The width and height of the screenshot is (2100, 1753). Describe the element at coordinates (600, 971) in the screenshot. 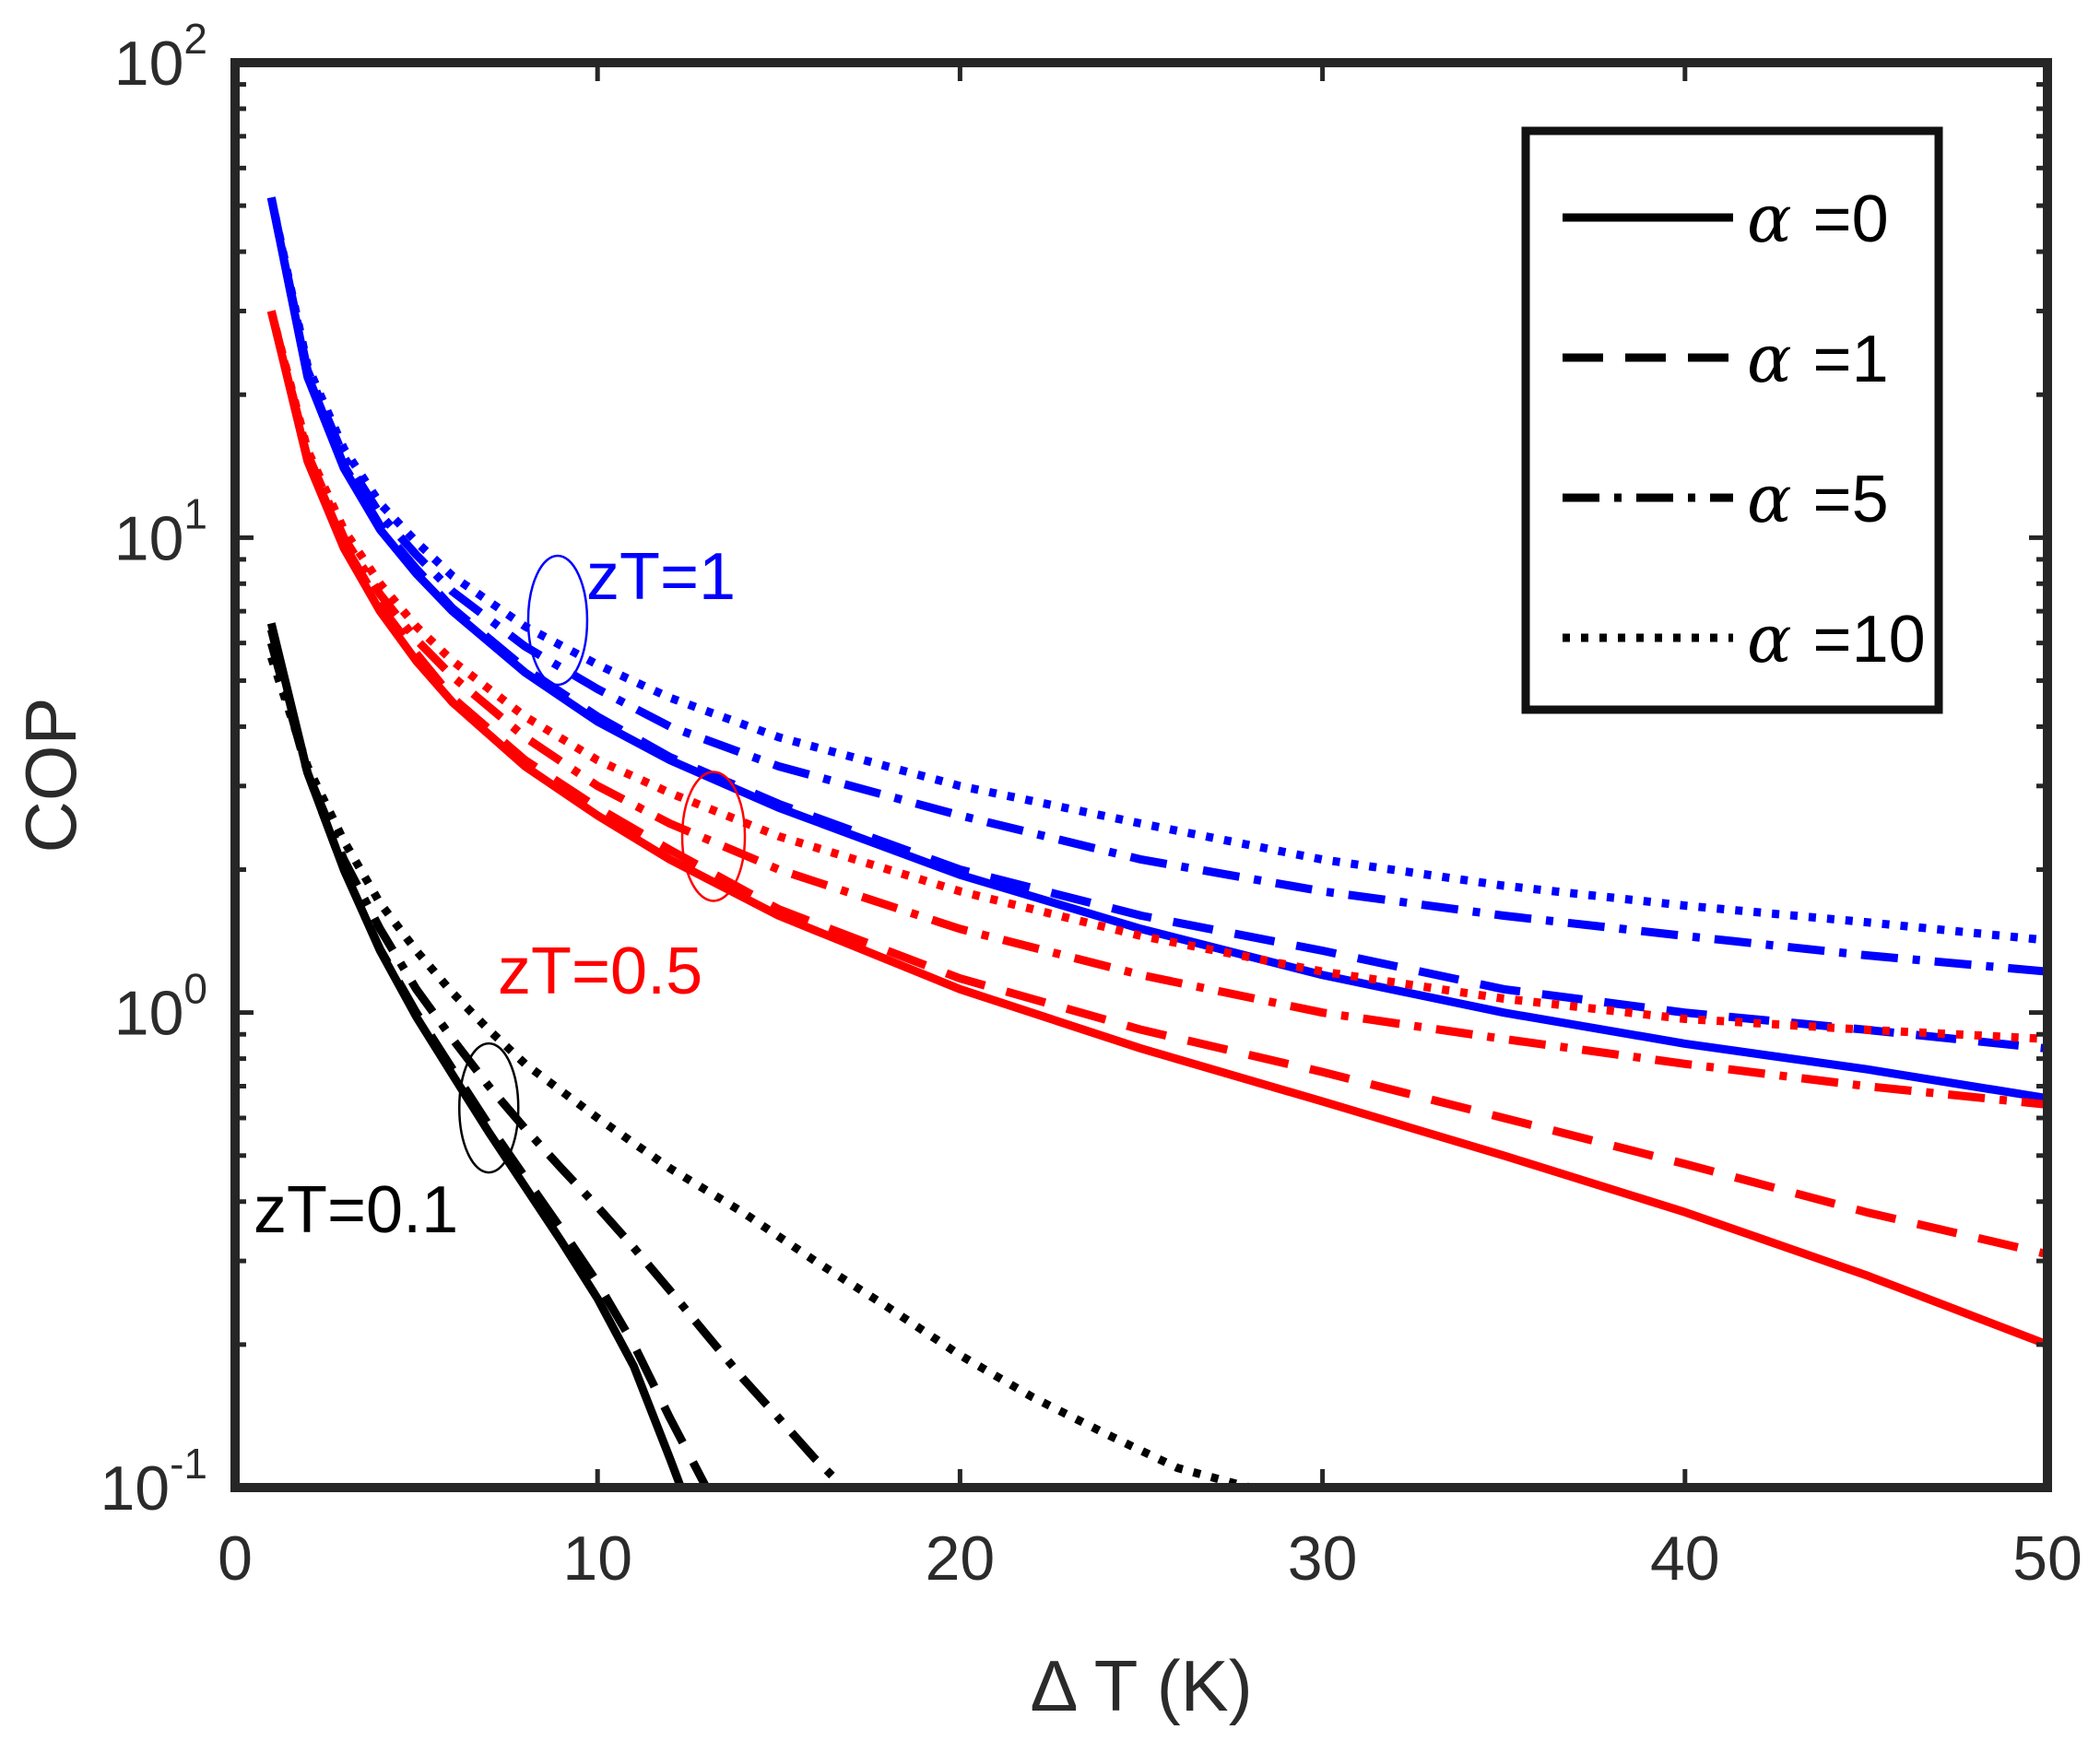

I see `annotation-zt-0-5: zT=0.5` at that location.